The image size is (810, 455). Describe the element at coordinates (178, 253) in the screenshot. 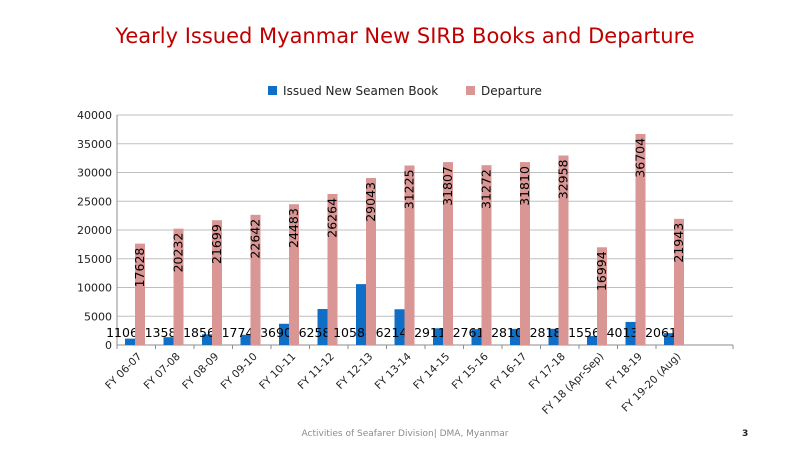

I see `data-label-departure: 20232` at that location.